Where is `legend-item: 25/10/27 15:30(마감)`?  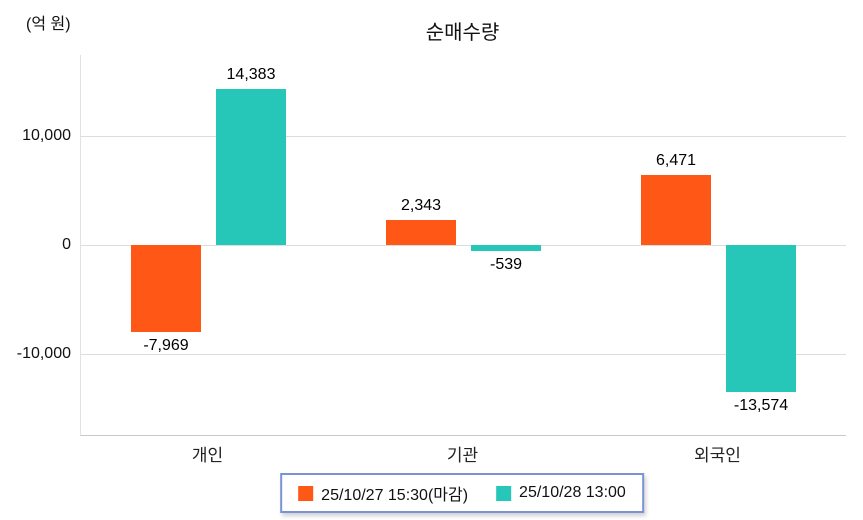 legend-item: 25/10/27 15:30(마감) is located at coordinates (383, 493).